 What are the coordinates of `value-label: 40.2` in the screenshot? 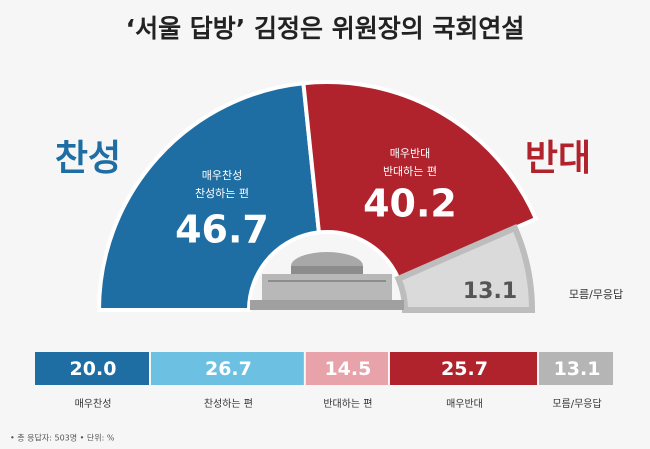 It's located at (410, 204).